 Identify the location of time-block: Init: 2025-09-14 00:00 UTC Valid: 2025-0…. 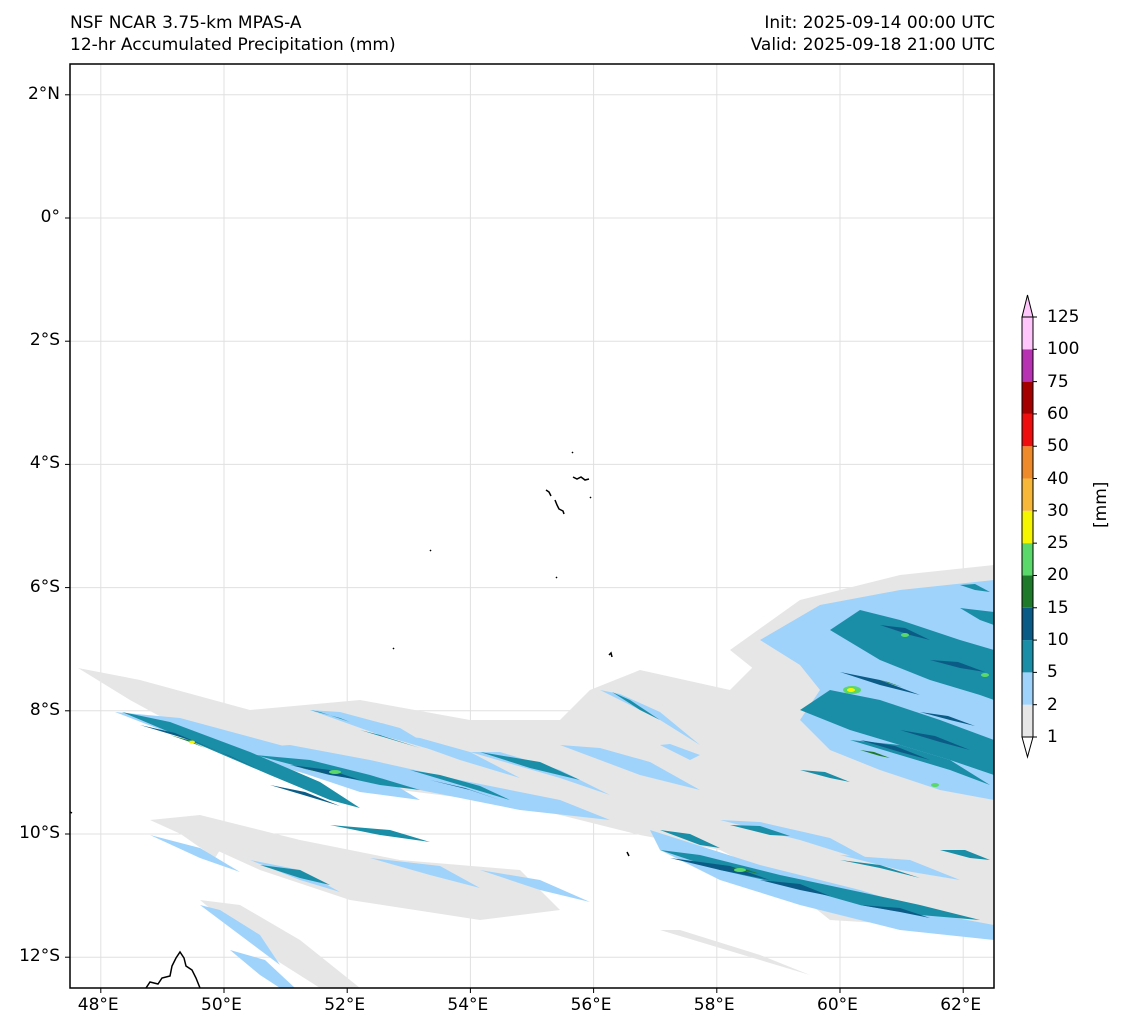
(873, 34).